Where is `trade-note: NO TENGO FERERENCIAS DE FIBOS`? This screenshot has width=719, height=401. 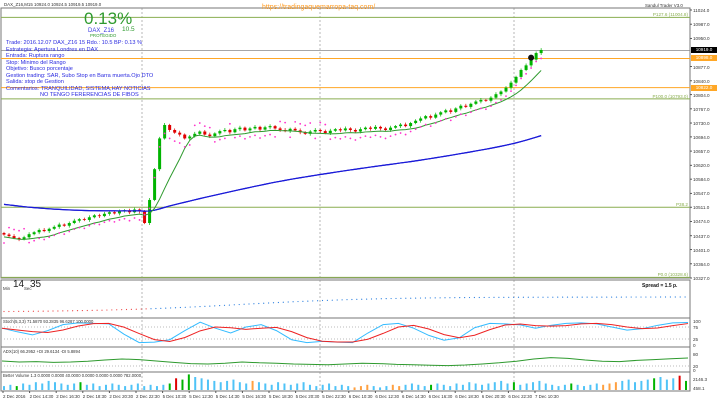
trade-note: NO TENGO FERERENCIAS DE FIBOS is located at coordinates (89, 95).